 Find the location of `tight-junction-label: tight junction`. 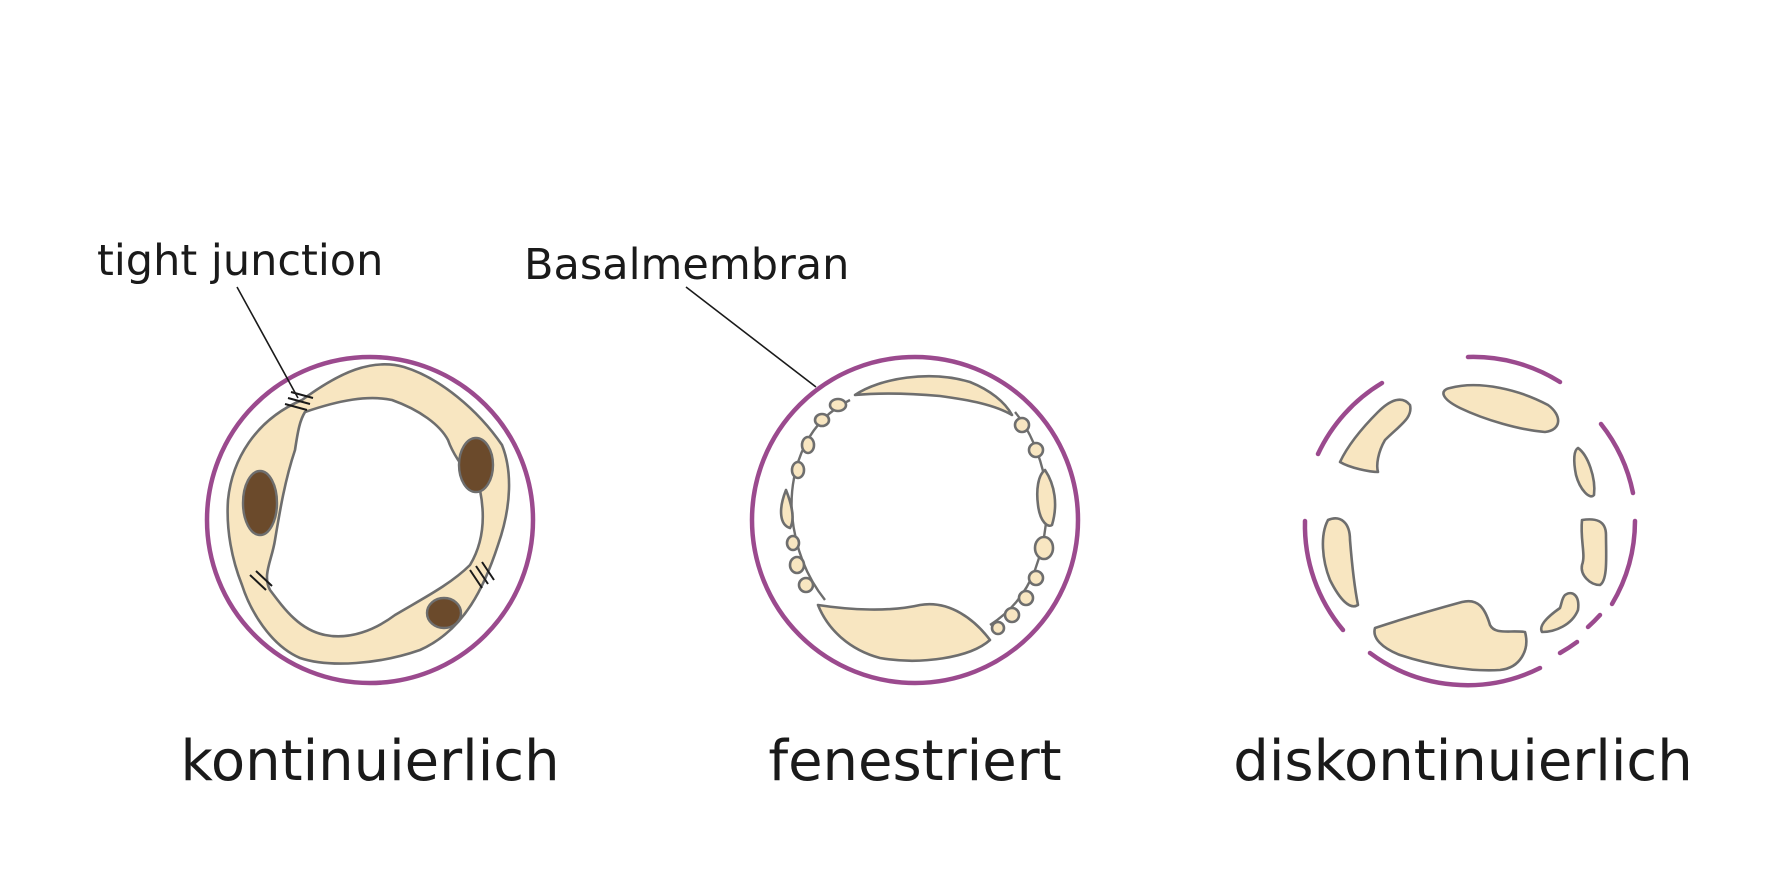

tight-junction-label: tight junction is located at coordinates (240, 261).